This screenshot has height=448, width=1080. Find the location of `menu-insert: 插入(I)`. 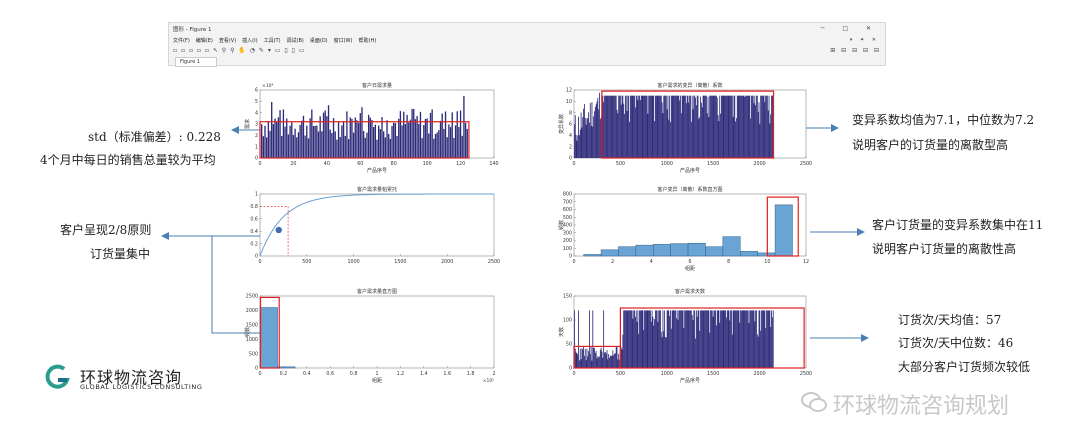

menu-insert: 插入(I) is located at coordinates (250, 41).